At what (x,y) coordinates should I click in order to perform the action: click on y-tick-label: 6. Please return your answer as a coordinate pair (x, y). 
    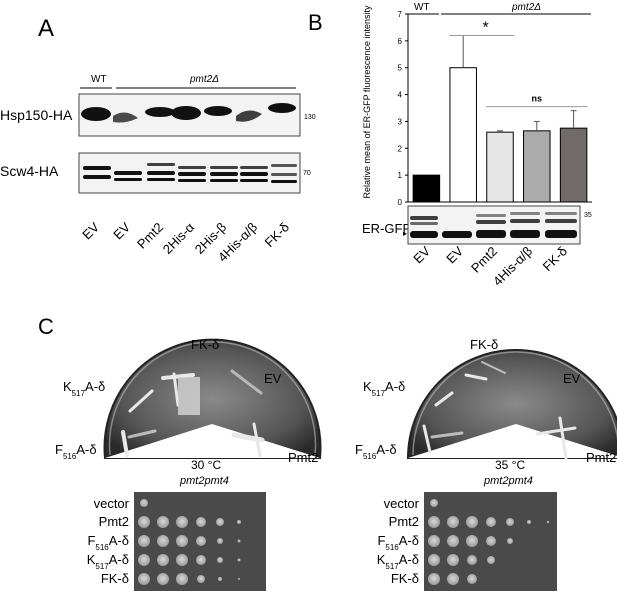
    Looking at the image, I should click on (400, 41).